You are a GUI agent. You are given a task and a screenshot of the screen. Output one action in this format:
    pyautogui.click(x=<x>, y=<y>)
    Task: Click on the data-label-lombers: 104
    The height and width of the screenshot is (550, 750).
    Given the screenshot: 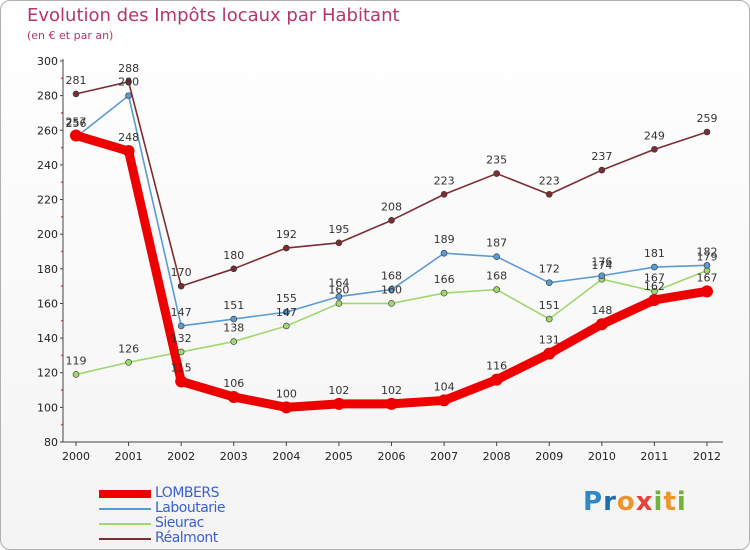 What is the action you would take?
    pyautogui.click(x=444, y=386)
    